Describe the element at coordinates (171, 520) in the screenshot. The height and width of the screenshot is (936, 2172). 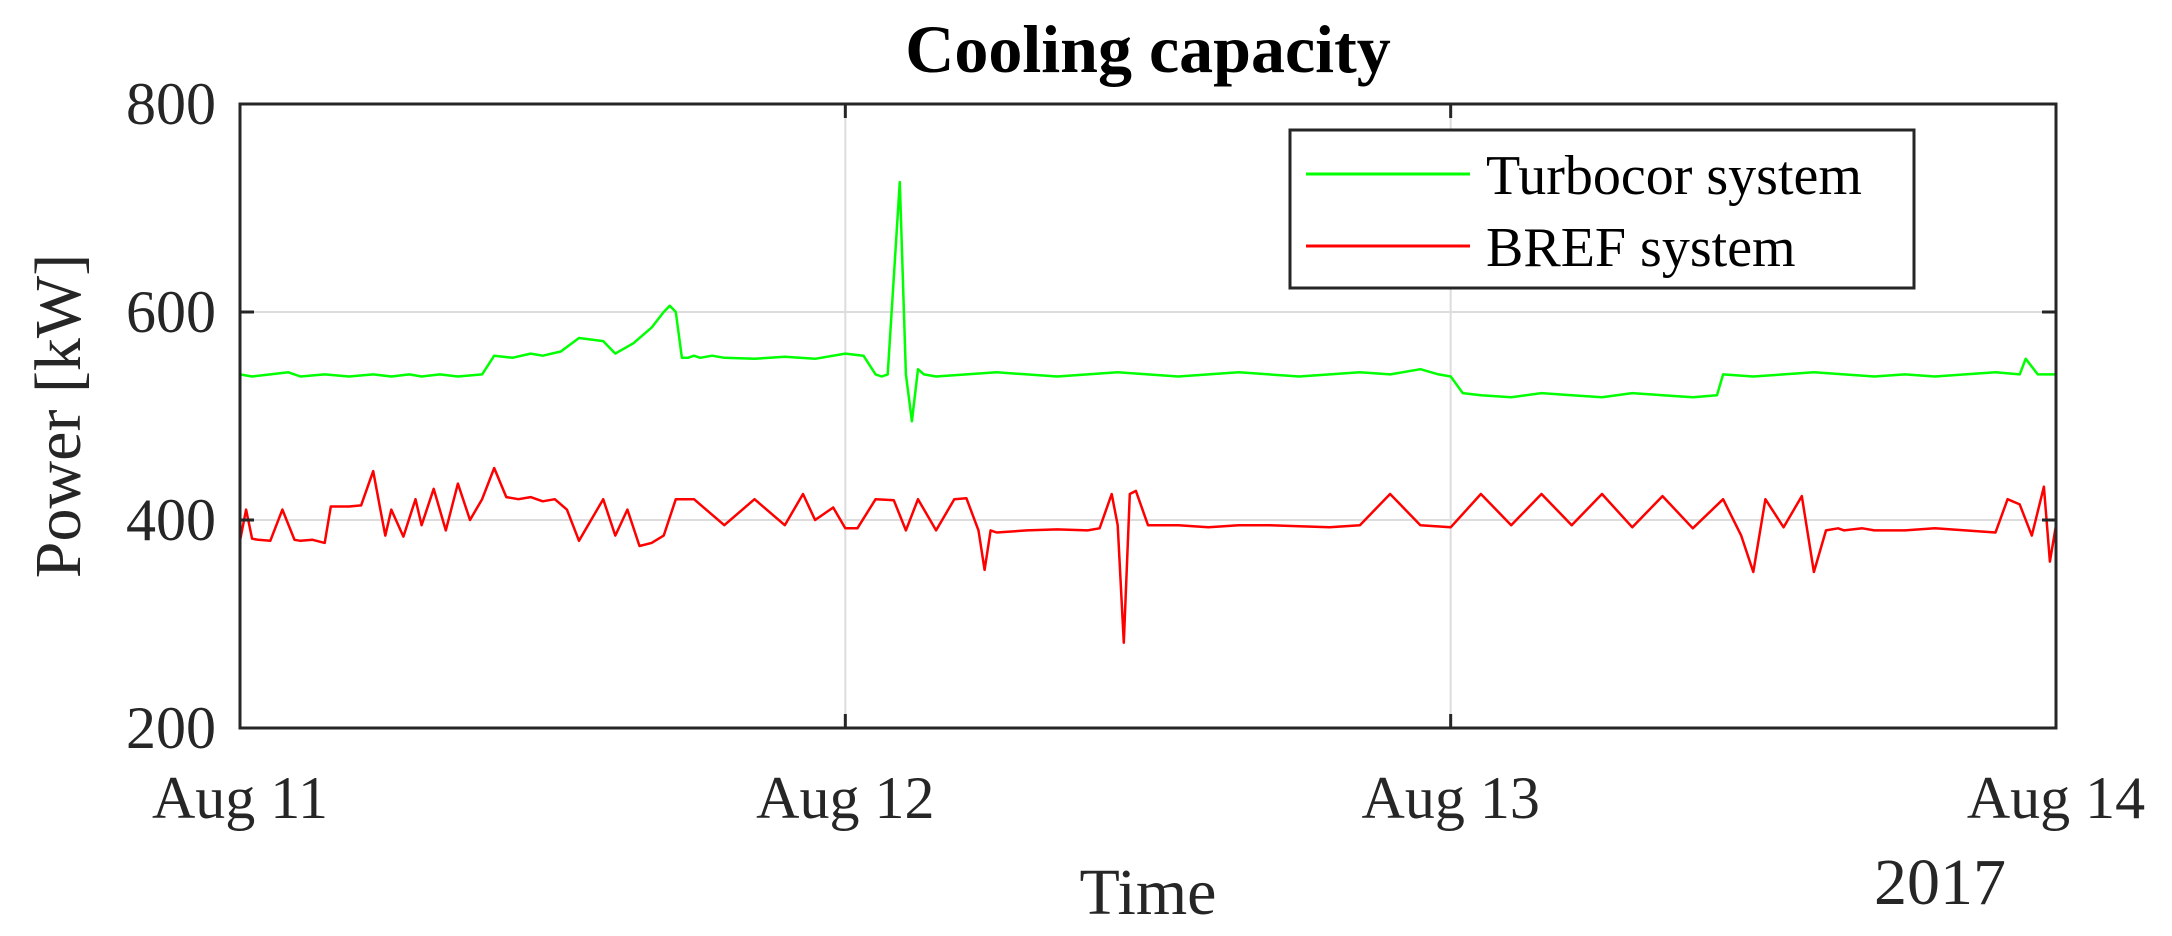
I see `y-tick-label: 400` at that location.